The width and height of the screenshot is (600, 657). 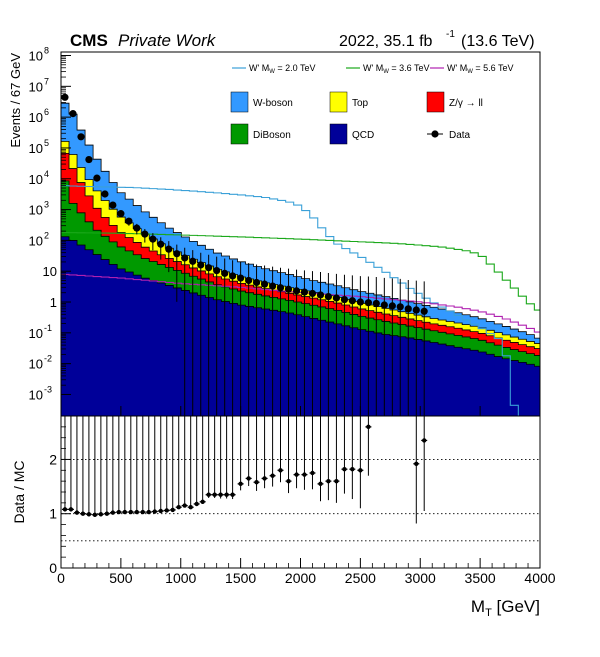 What do you see at coordinates (19, 491) in the screenshot?
I see `ratio-y-axis-label: Data / MC` at bounding box center [19, 491].